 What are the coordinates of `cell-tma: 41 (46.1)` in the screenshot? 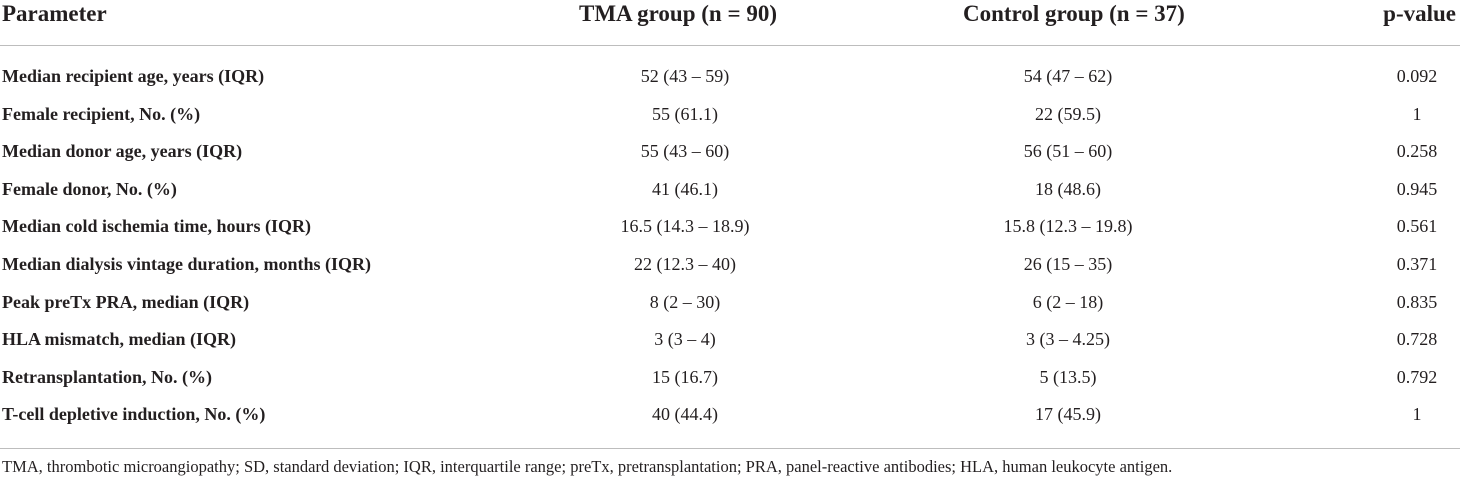 It's located at (685, 188).